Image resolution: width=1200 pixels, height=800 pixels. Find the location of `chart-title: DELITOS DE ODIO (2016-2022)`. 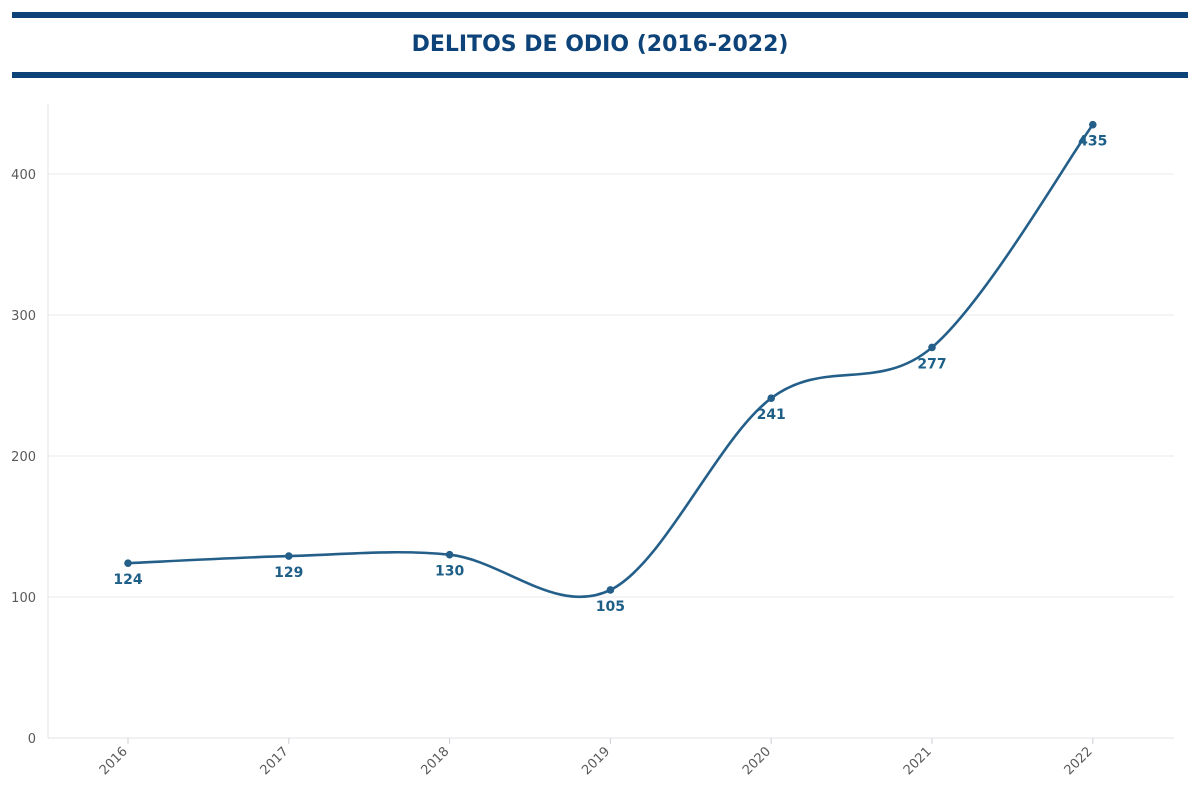

chart-title: DELITOS DE ODIO (2016-2022) is located at coordinates (600, 44).